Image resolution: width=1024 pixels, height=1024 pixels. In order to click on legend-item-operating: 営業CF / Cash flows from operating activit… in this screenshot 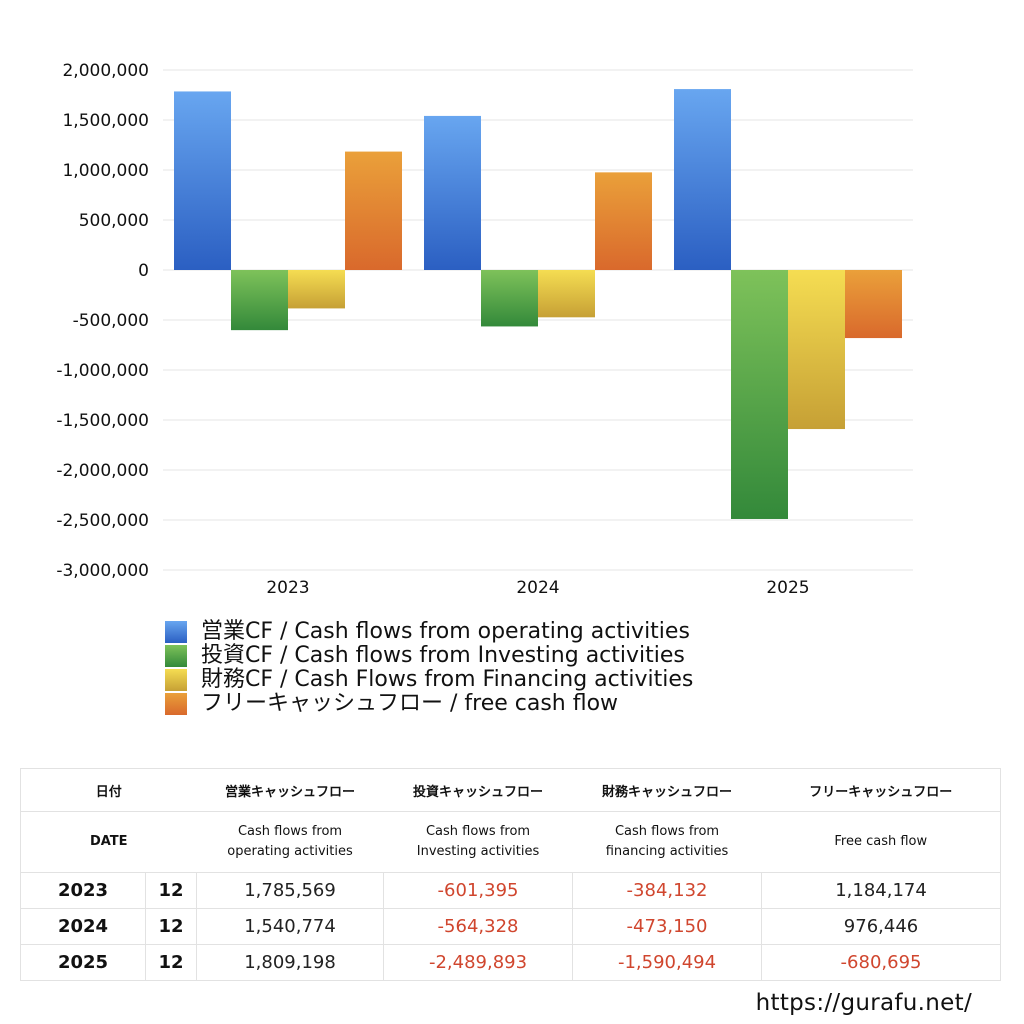, I will do `click(545, 632)`.